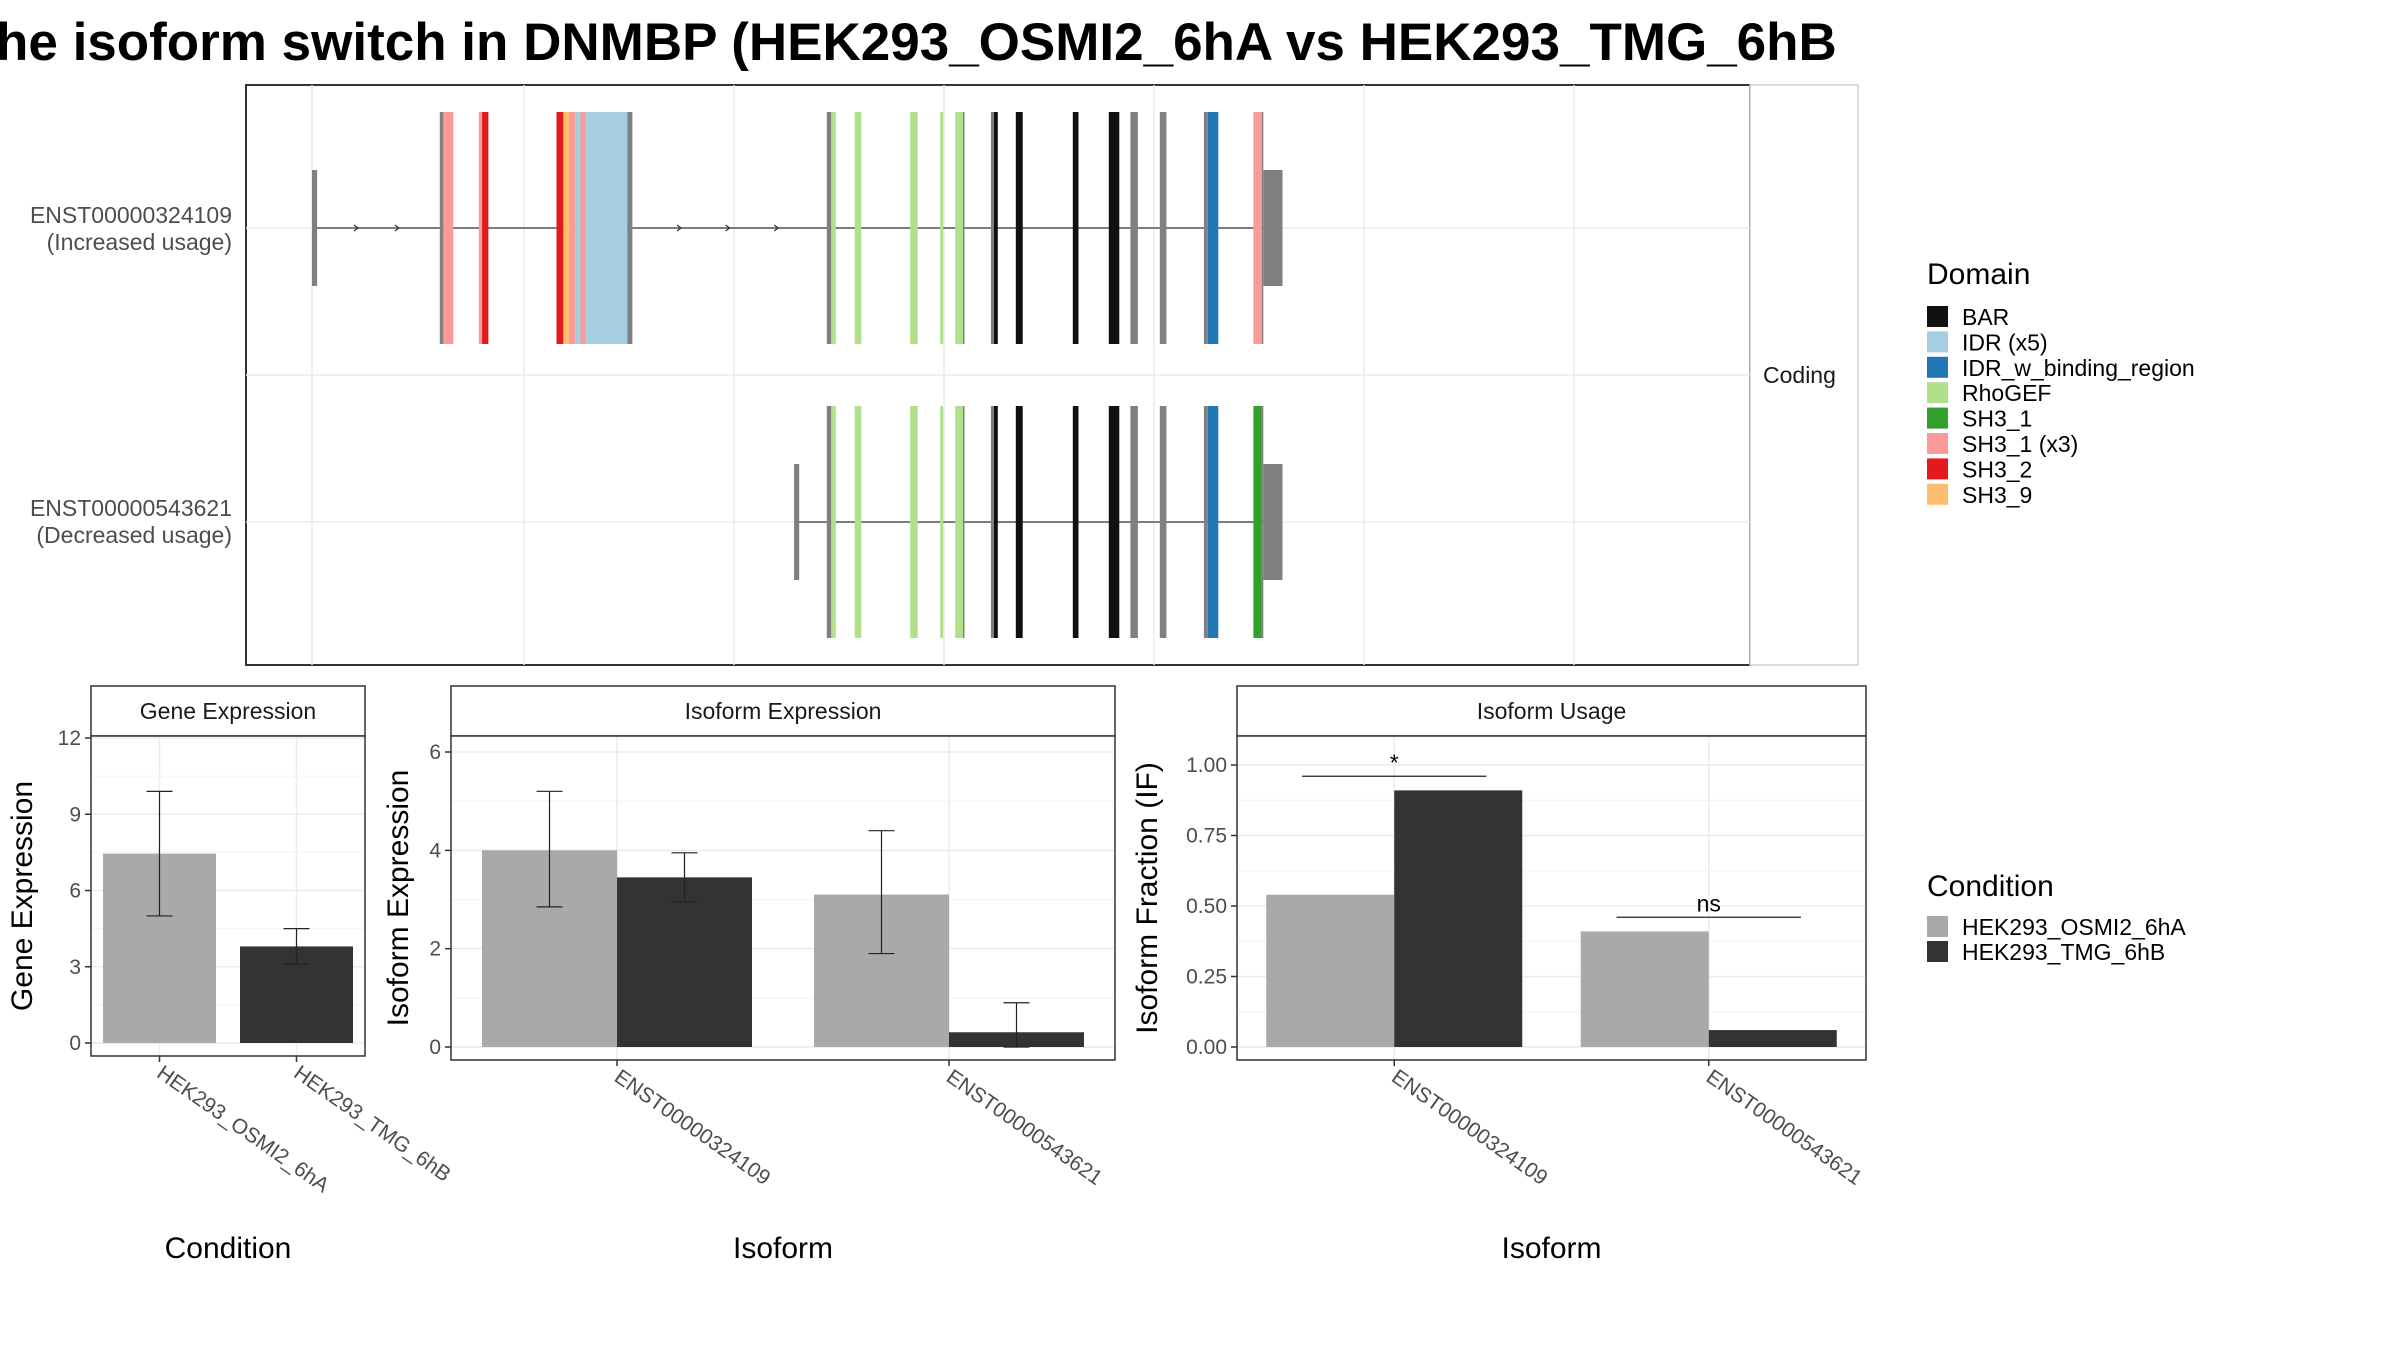 Image resolution: width=2400 pixels, height=1350 pixels. I want to click on gene-expression-ytick-label-0: 0, so click(75, 1043).